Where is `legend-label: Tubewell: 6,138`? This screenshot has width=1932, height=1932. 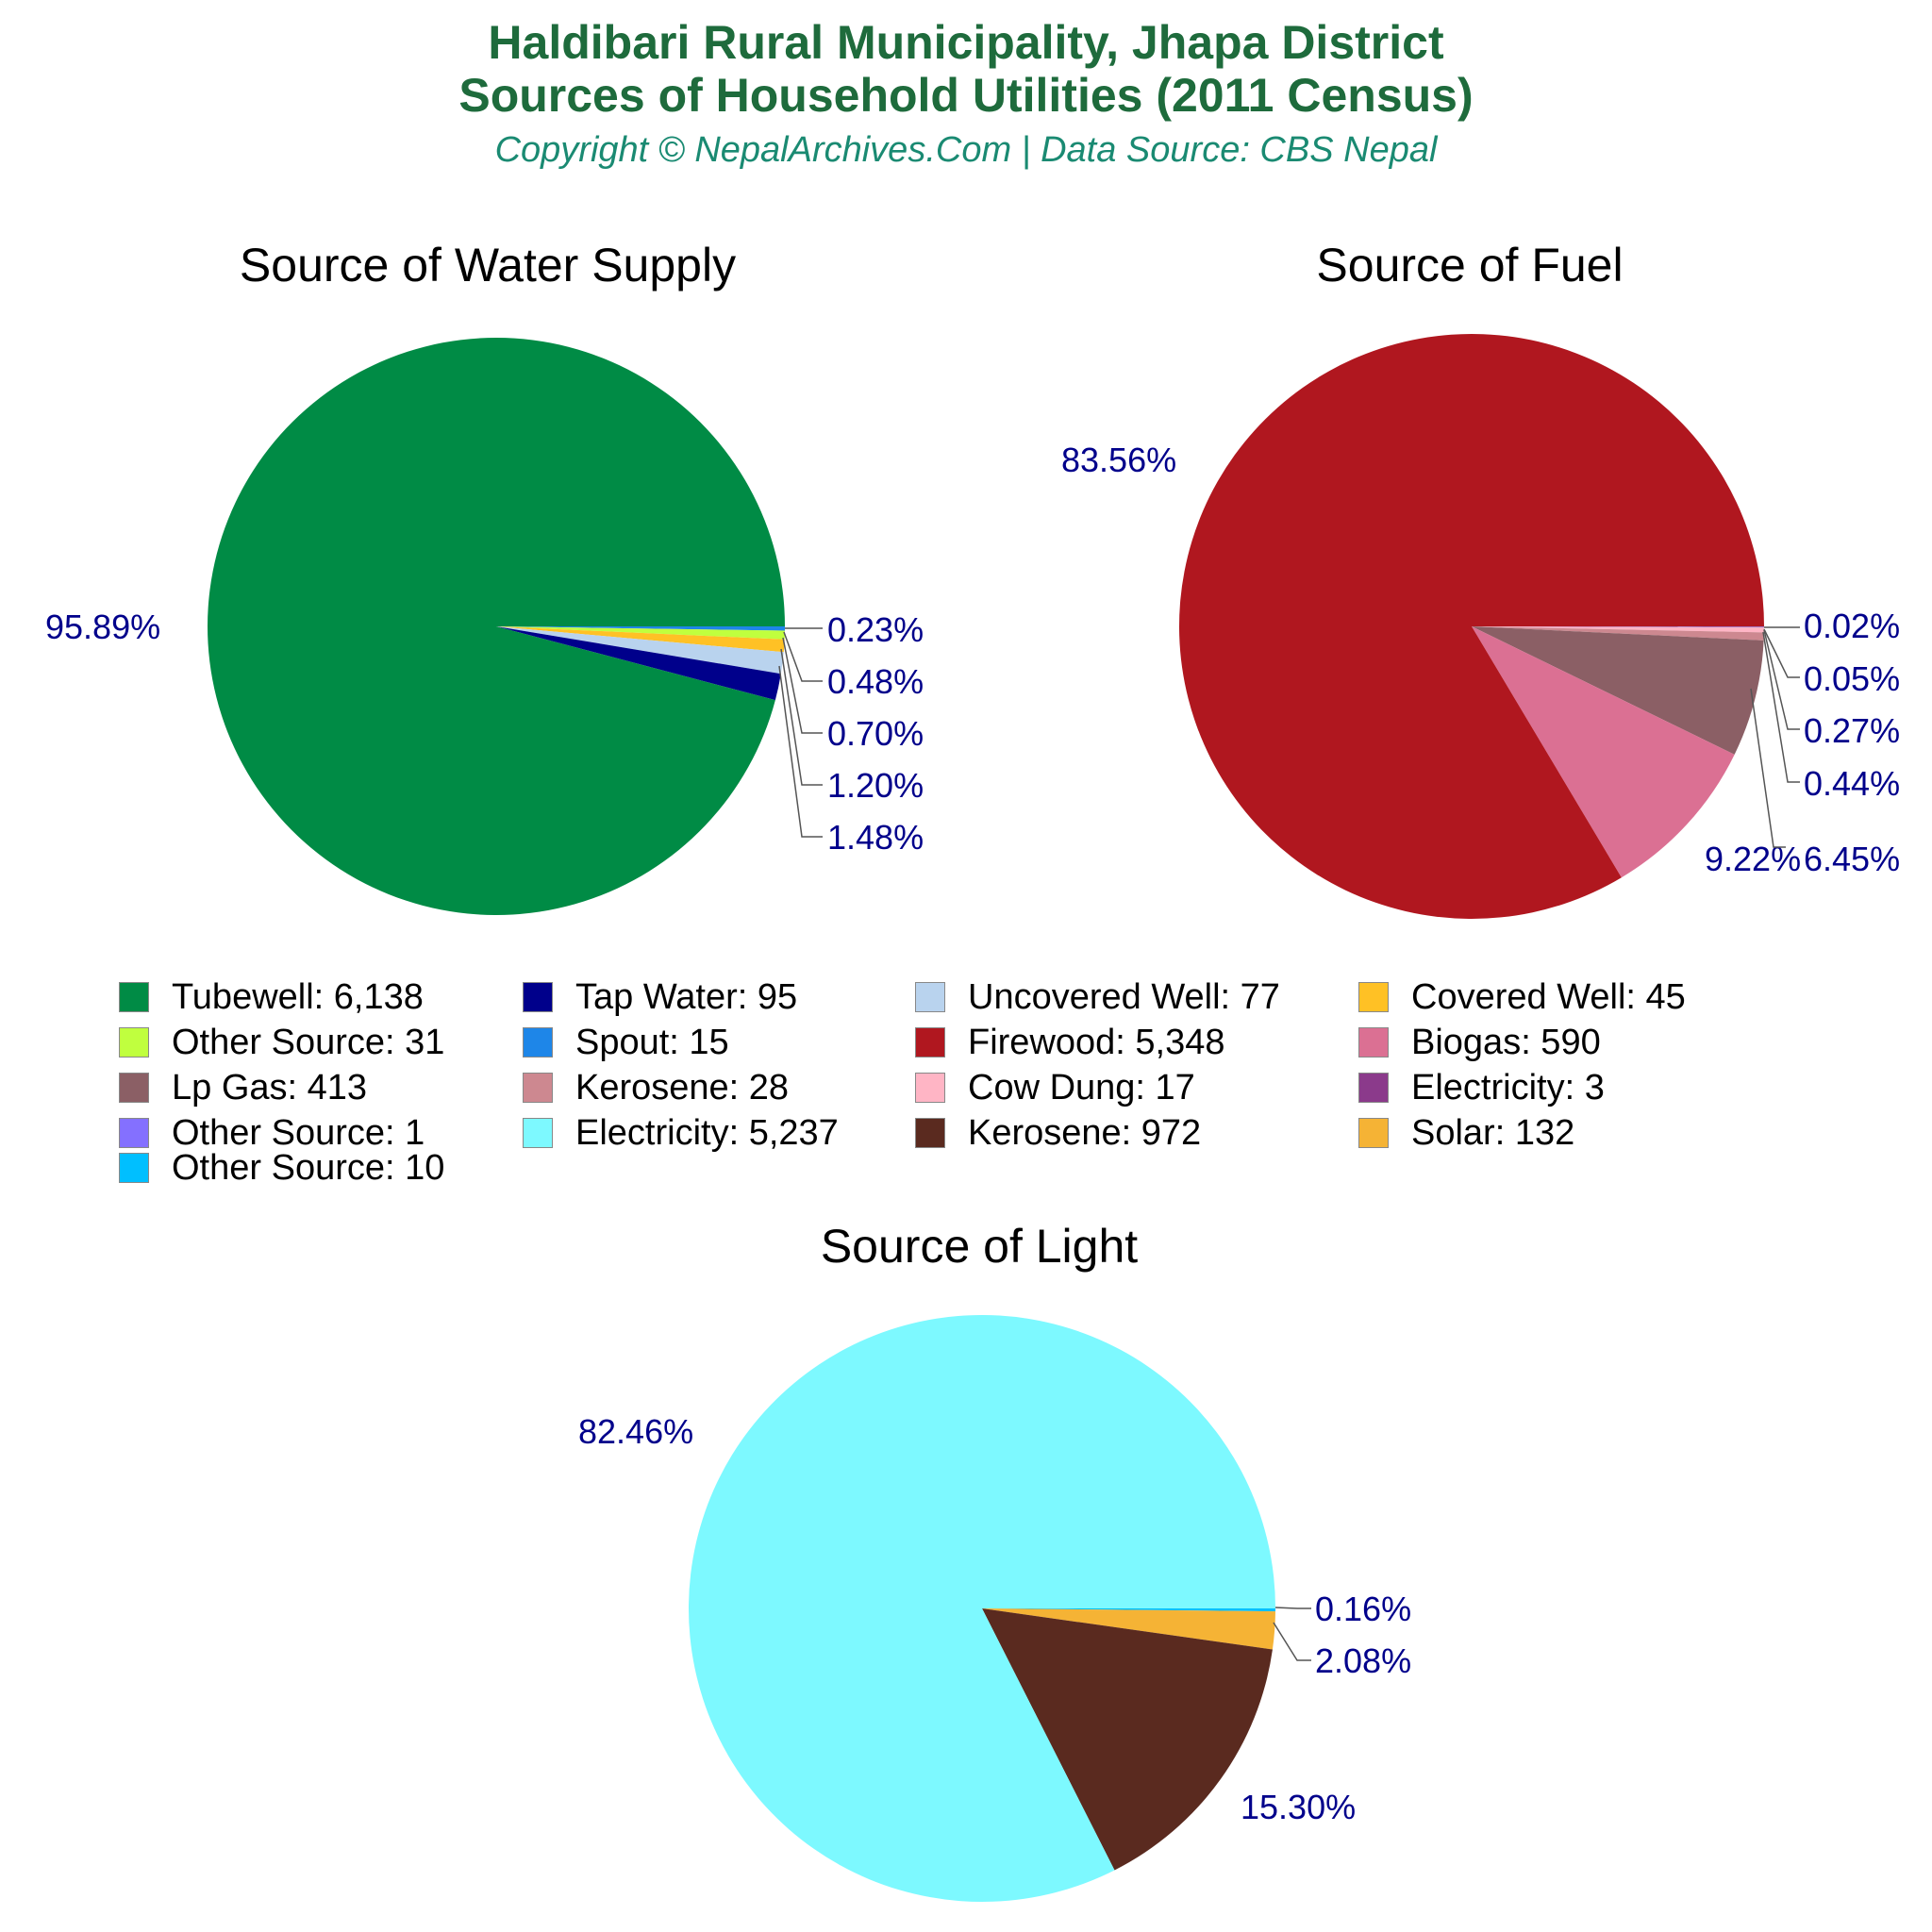 legend-label: Tubewell: 6,138 is located at coordinates (298, 996).